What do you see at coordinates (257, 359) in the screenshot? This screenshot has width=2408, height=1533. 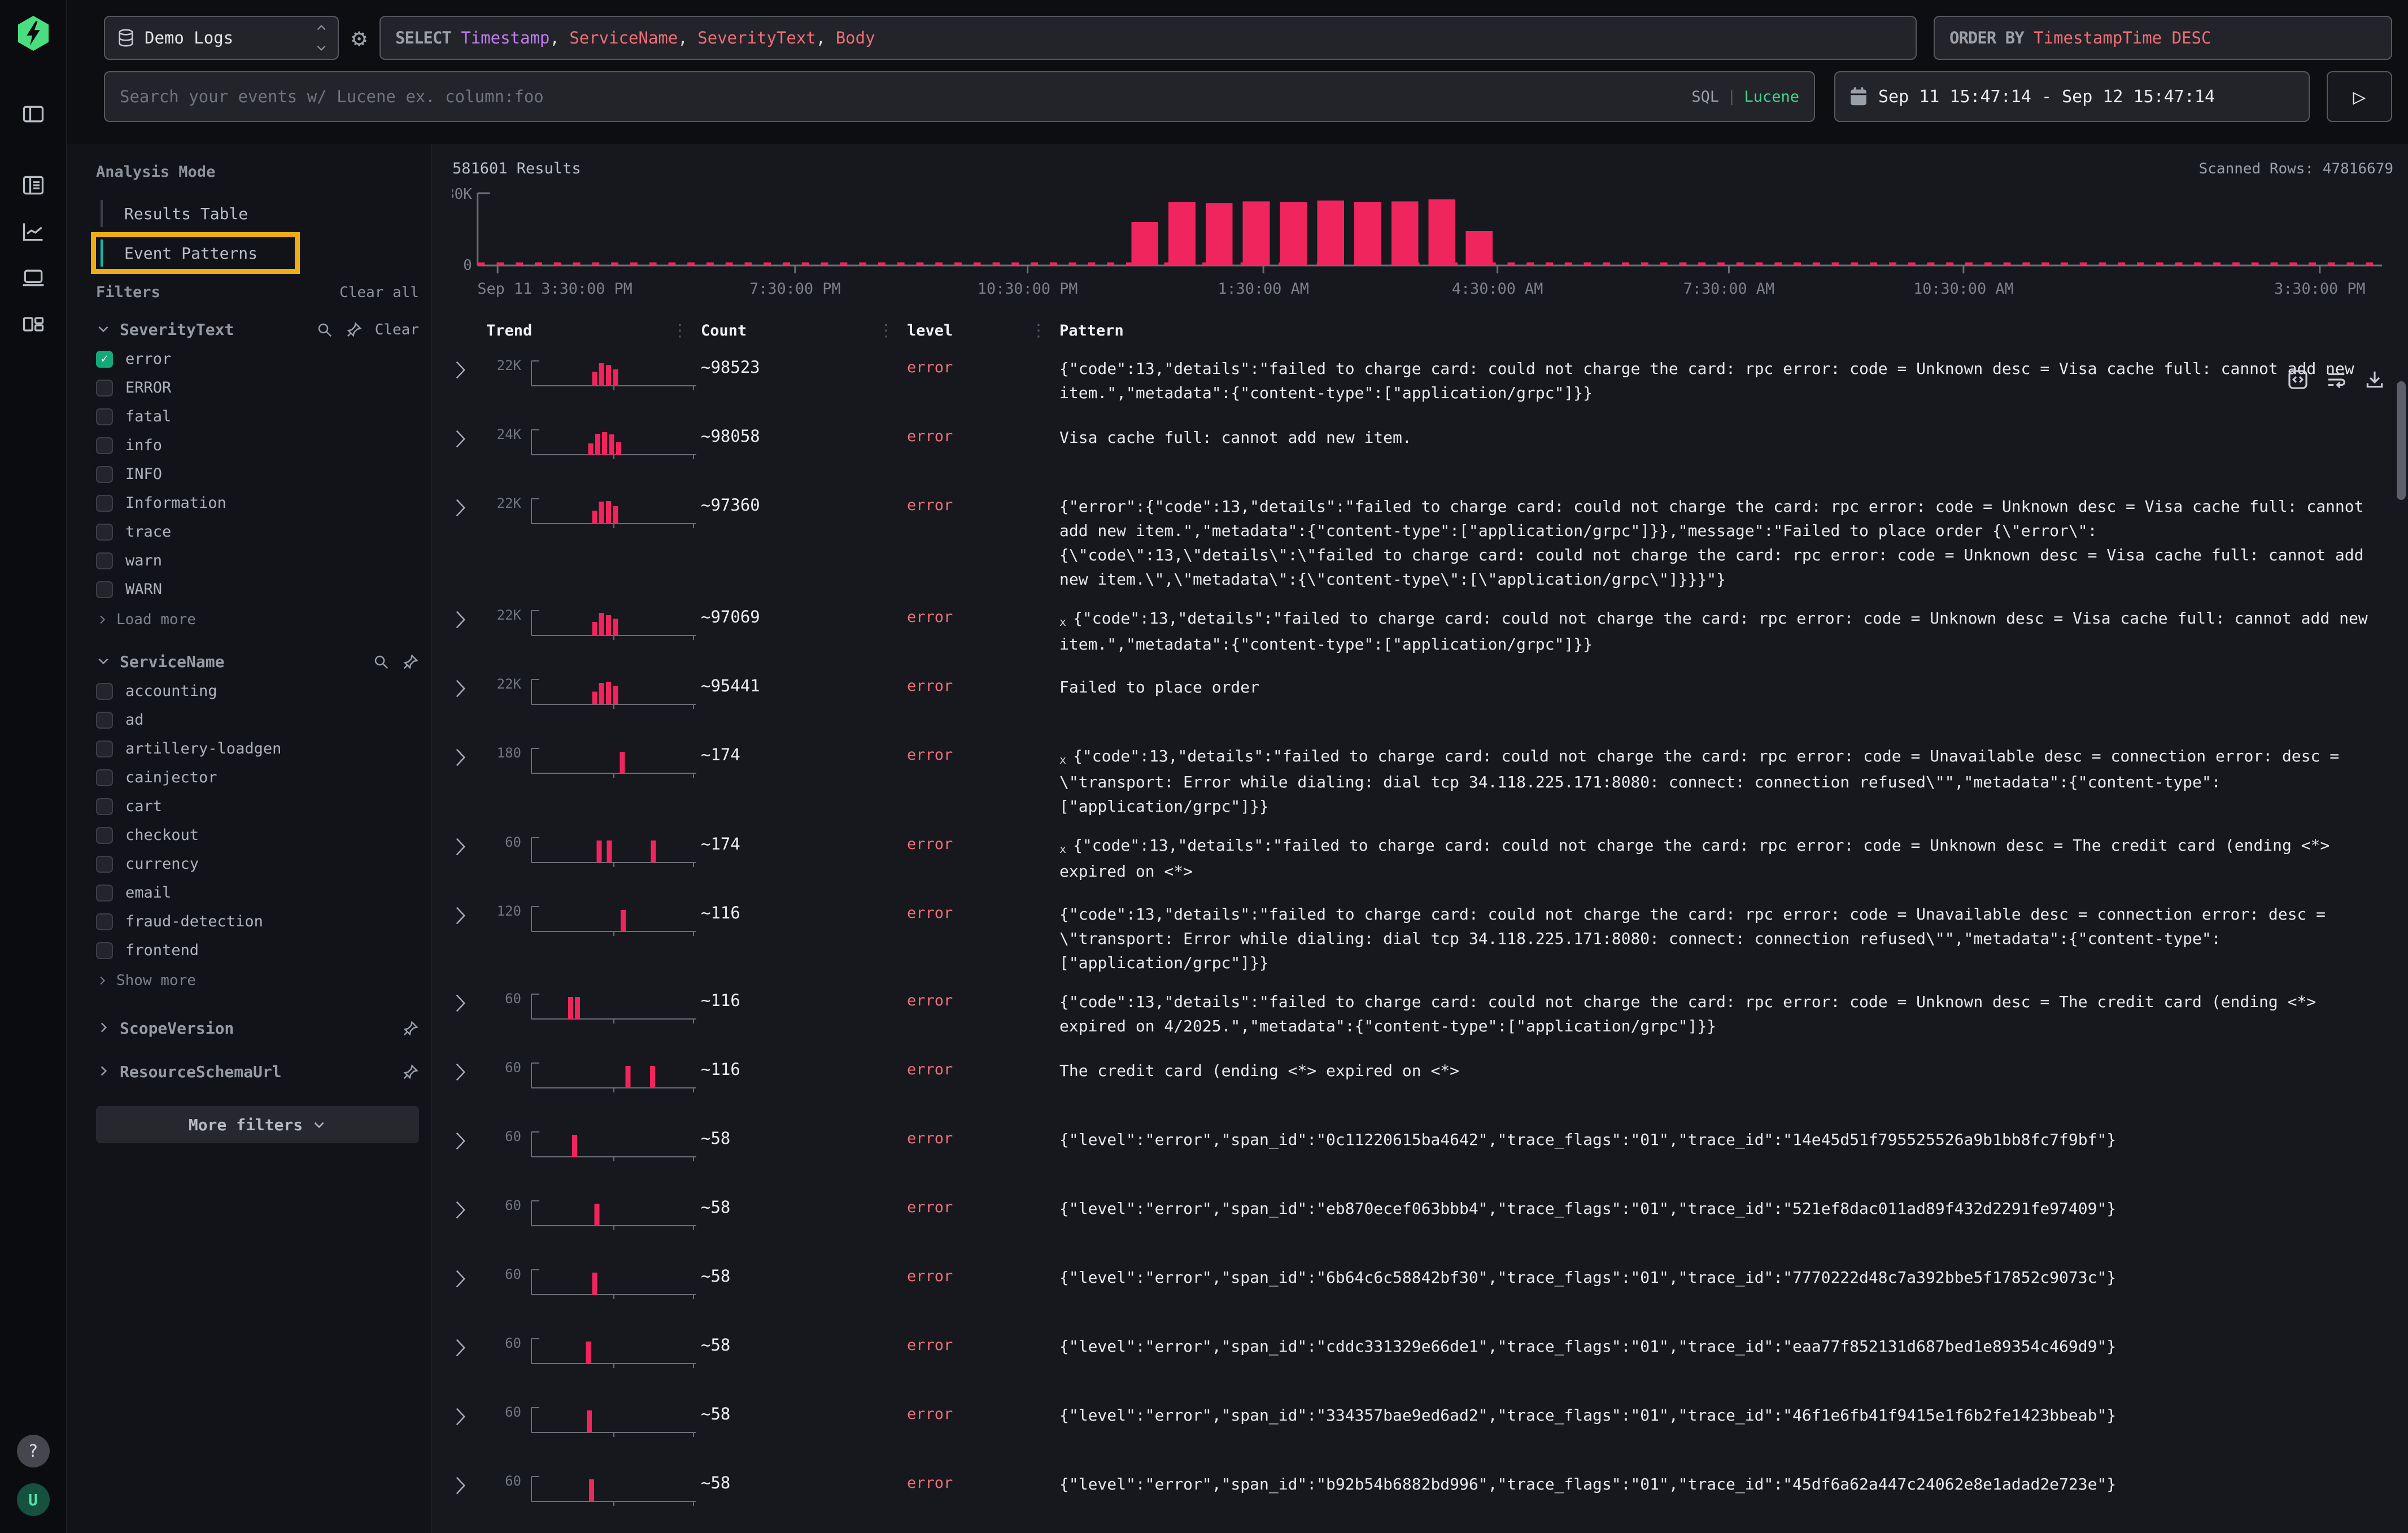 I see `filter-option: error` at bounding box center [257, 359].